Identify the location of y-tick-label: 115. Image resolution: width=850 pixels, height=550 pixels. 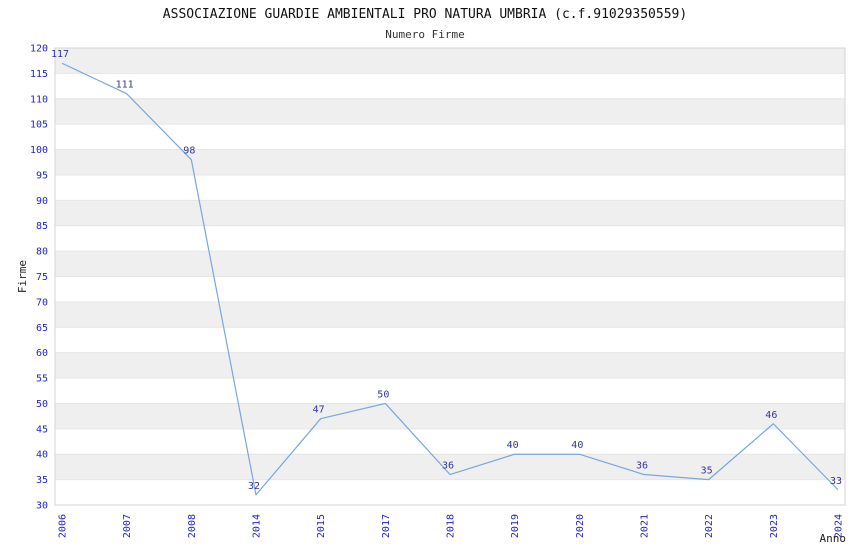
(39, 74).